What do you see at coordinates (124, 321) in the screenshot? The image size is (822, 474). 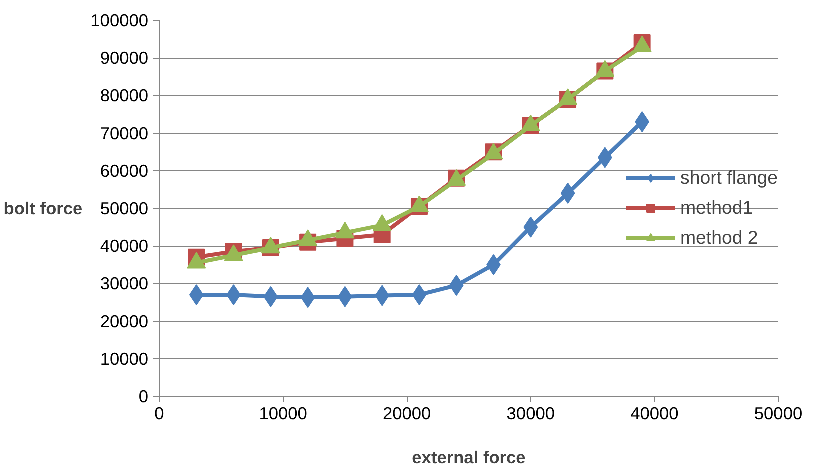 I see `y-tick-label: 20000` at bounding box center [124, 321].